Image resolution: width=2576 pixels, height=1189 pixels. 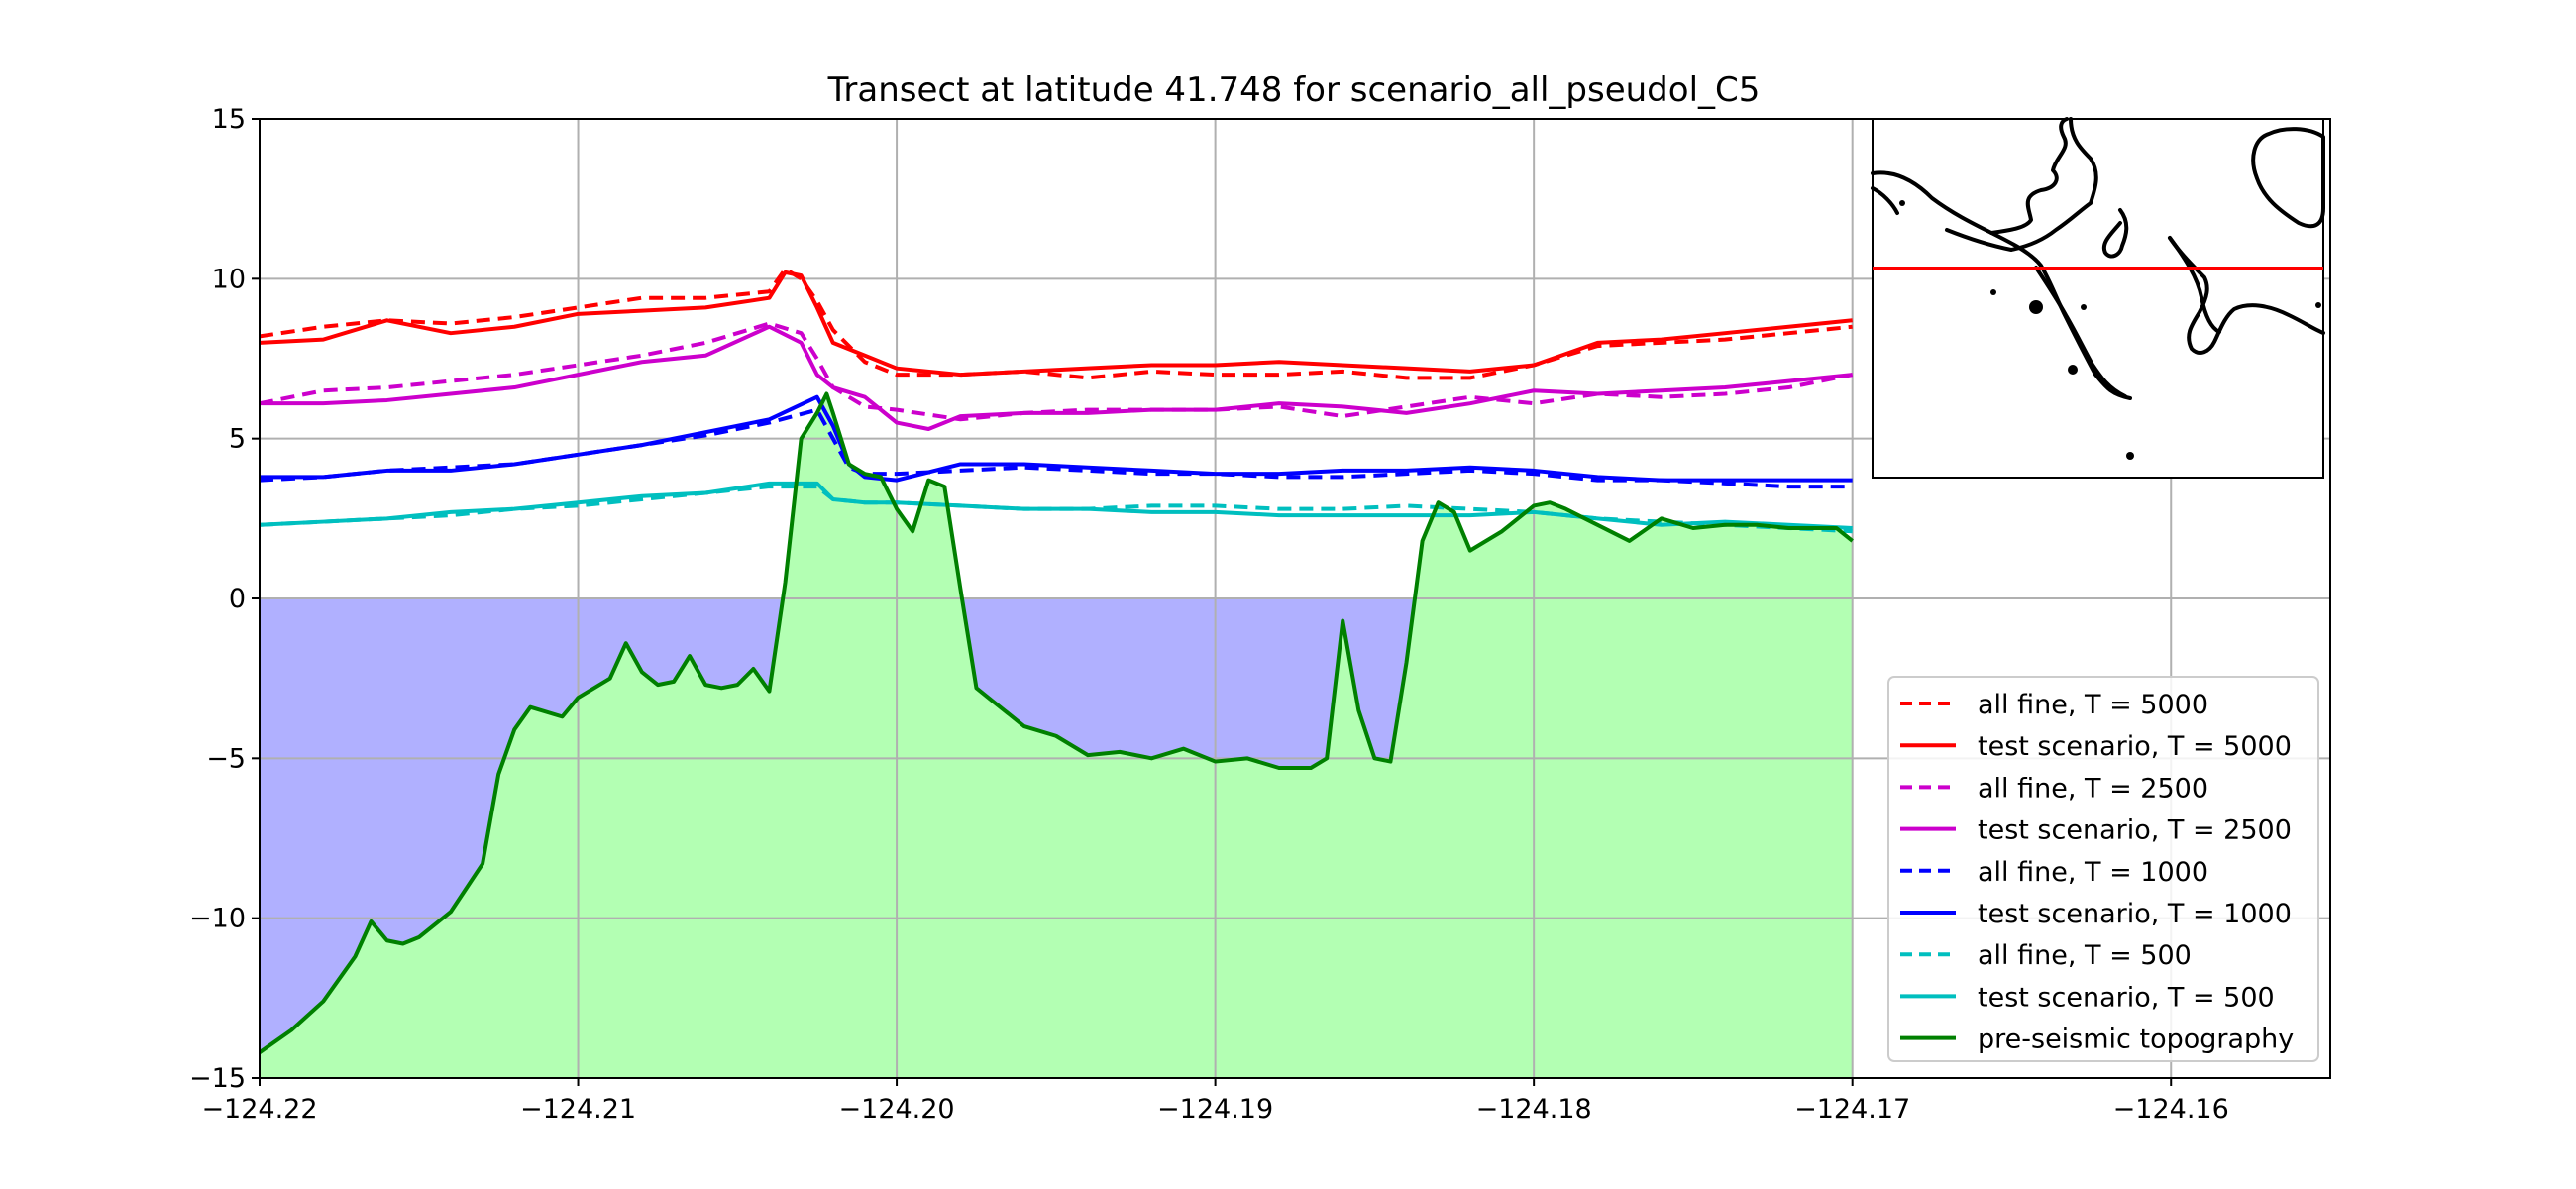 What do you see at coordinates (2001, 285) in the screenshot?
I see `inset-coastline-main` at bounding box center [2001, 285].